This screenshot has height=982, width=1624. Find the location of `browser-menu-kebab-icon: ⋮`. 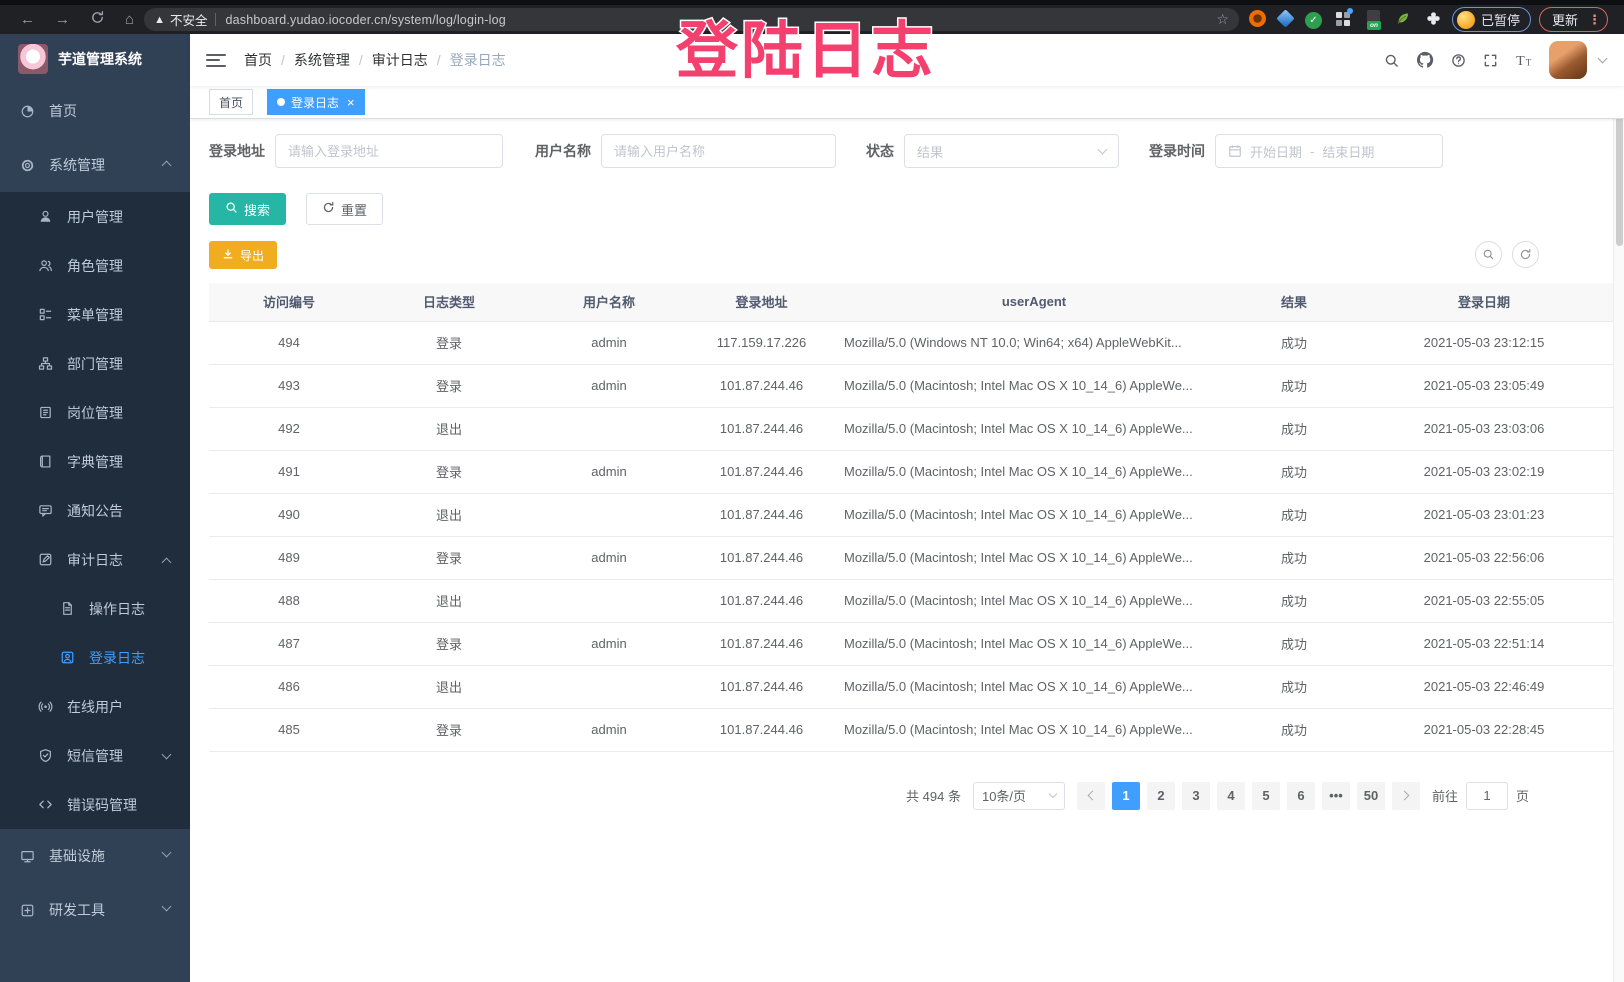

browser-menu-kebab-icon: ⋮ is located at coordinates (1594, 19).